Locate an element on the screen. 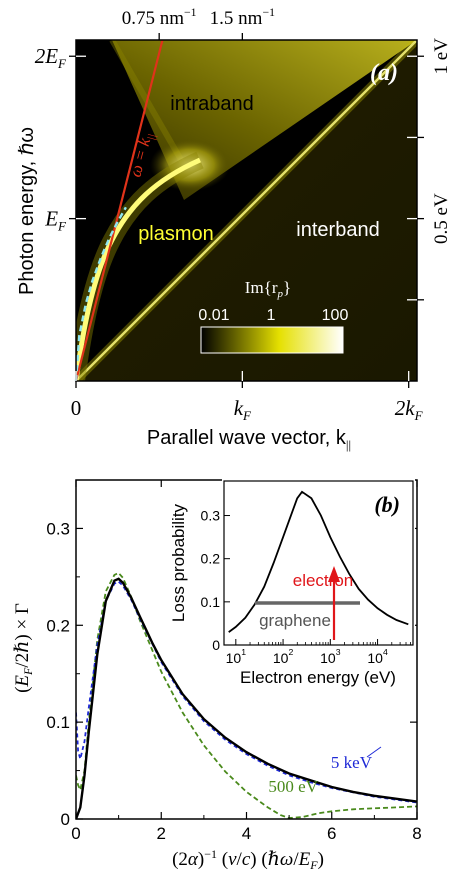 This screenshot has width=463, height=896. inset-y-axis-label: Loss probability is located at coordinates (178, 562).